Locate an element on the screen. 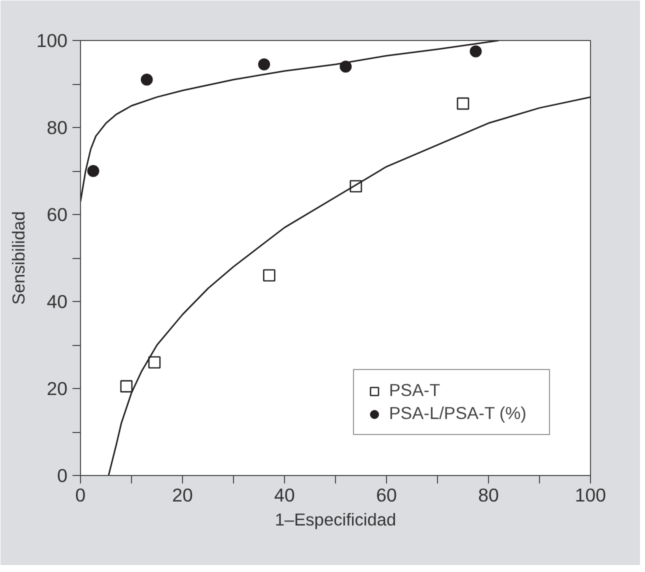 The image size is (645, 572). y-tick-label: 60 is located at coordinates (57, 214).